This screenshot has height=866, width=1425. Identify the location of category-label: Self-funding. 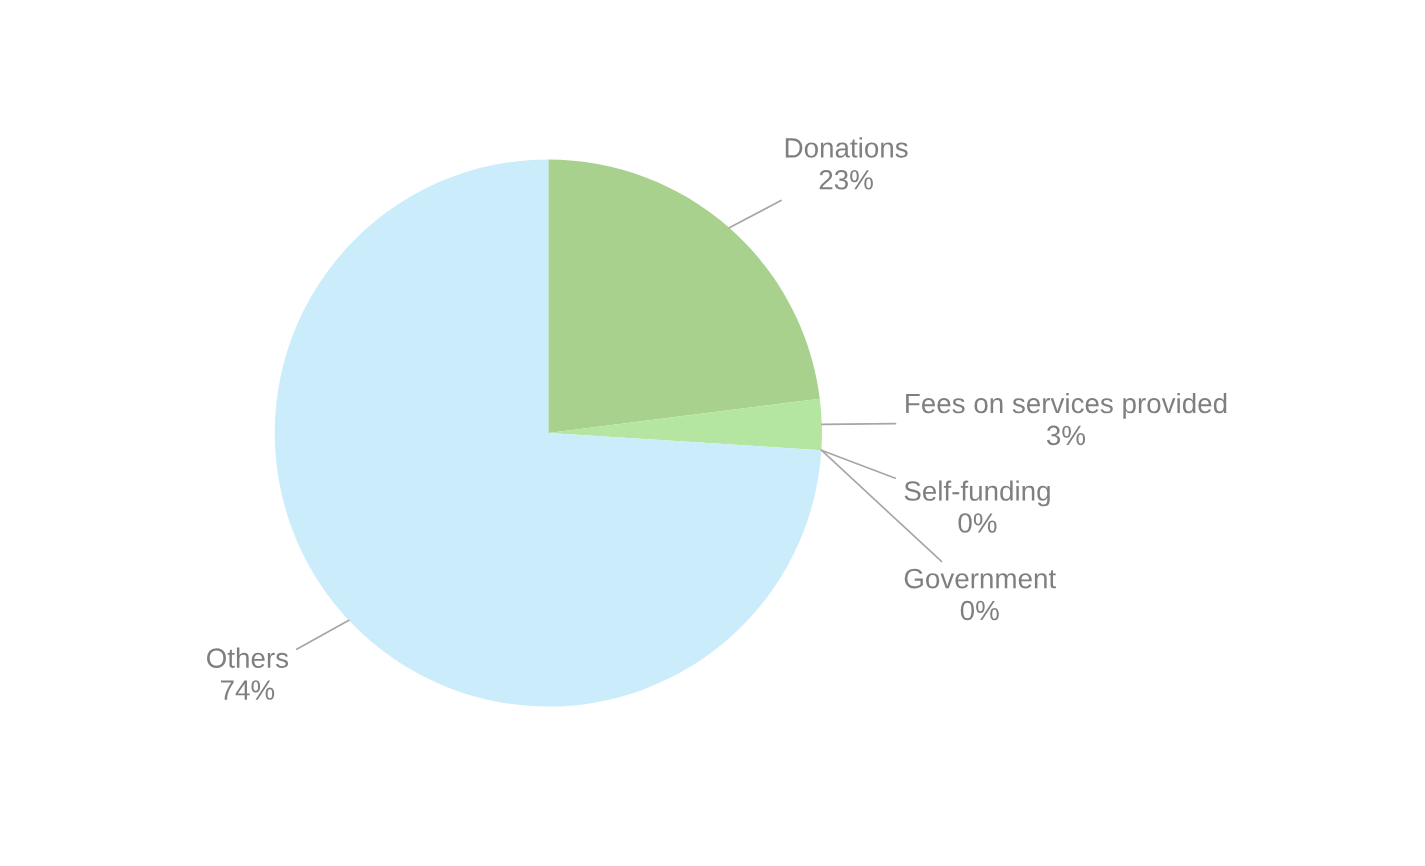
(977, 493).